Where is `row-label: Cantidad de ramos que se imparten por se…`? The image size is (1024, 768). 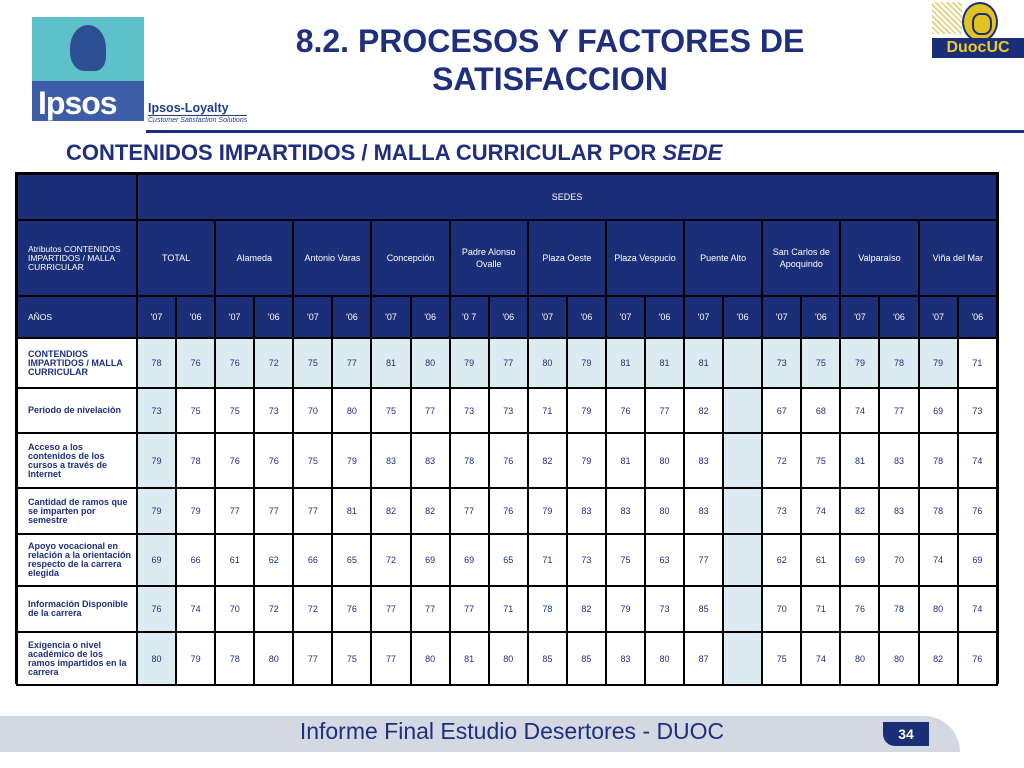
row-label: Cantidad de ramos que se imparten por se… is located at coordinates (77, 511).